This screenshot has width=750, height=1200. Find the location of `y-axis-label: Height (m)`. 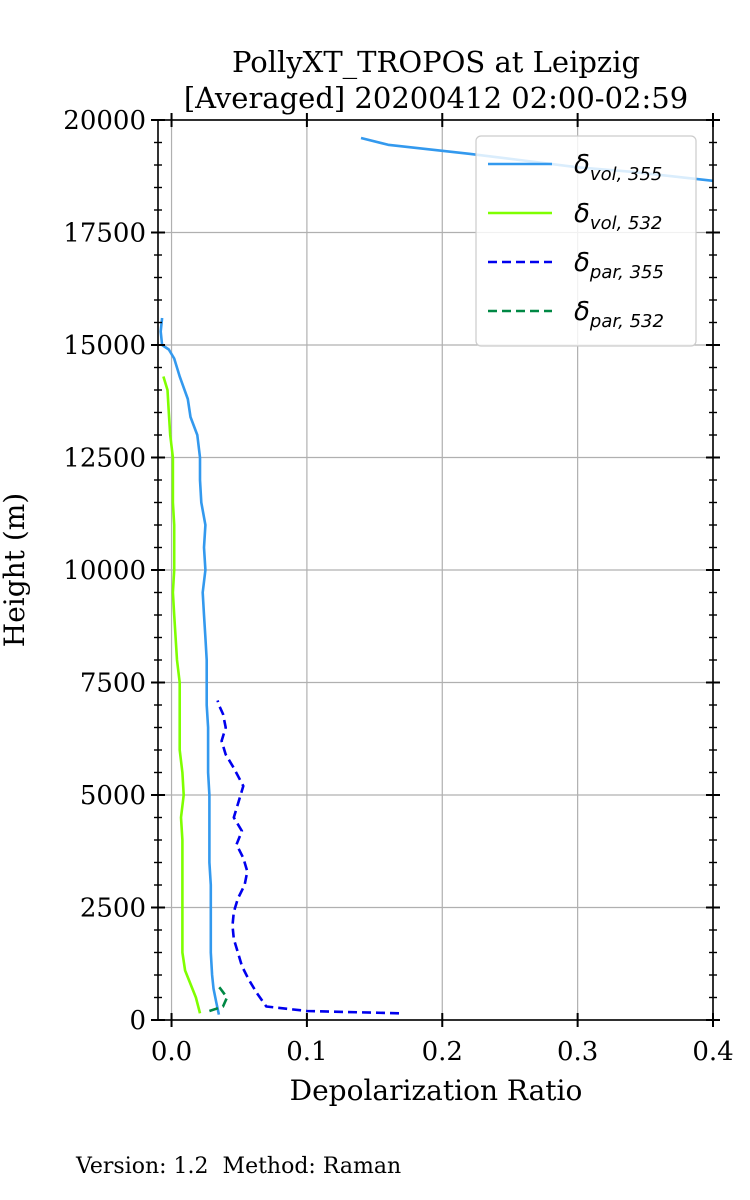

y-axis-label: Height (m) is located at coordinates (15, 570).